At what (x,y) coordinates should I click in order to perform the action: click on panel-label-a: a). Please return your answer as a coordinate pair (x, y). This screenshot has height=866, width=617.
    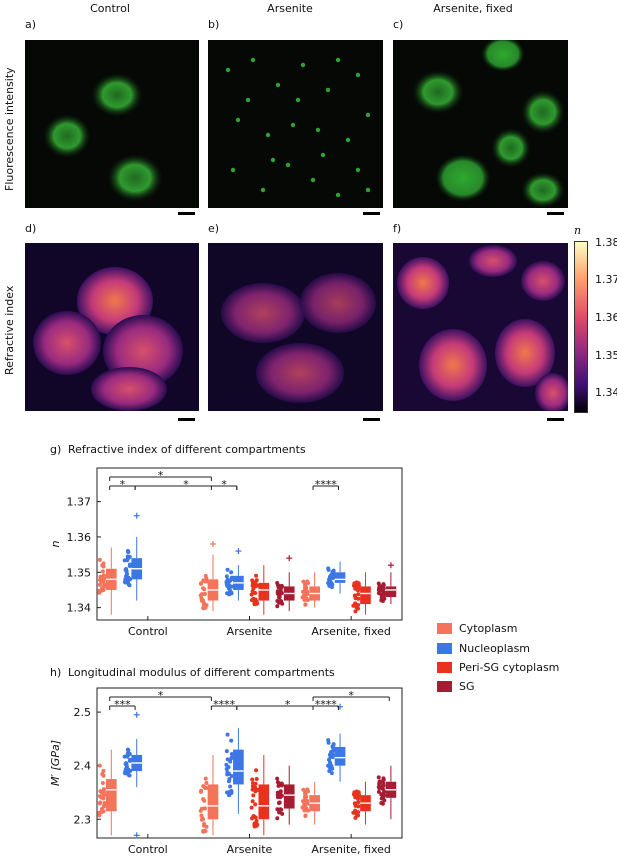
    Looking at the image, I should click on (31, 24).